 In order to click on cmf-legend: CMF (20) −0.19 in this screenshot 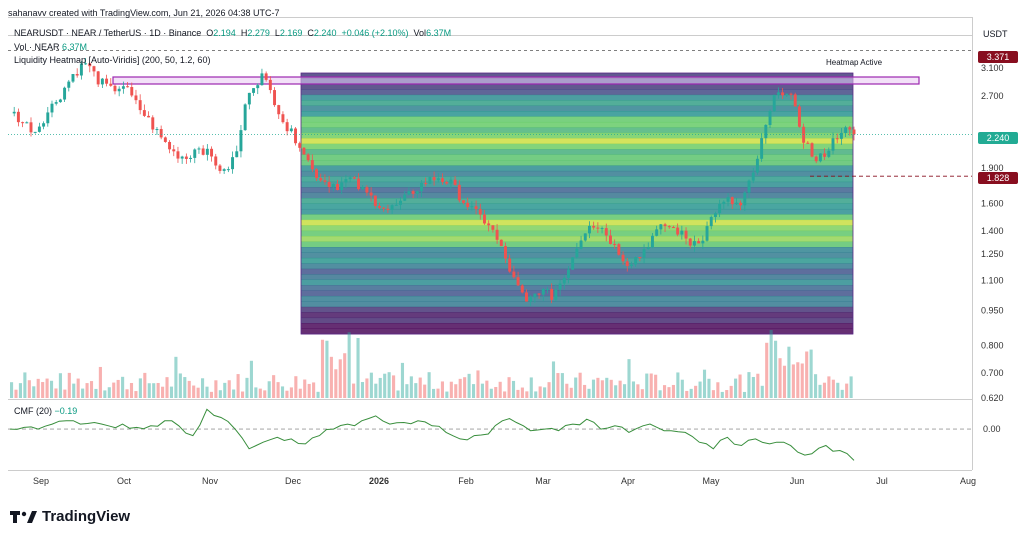, I will do `click(45, 411)`.